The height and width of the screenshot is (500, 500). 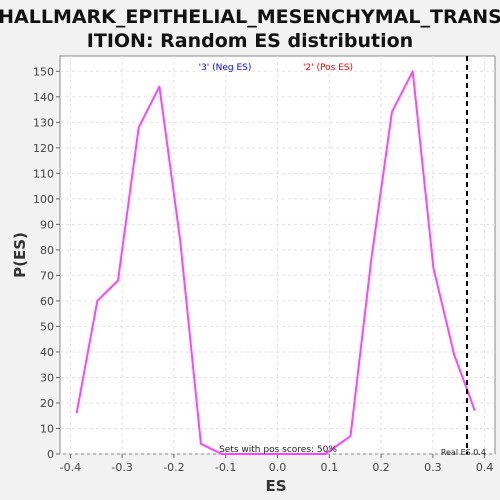 What do you see at coordinates (47, 301) in the screenshot?
I see `y-tick-label: 60` at bounding box center [47, 301].